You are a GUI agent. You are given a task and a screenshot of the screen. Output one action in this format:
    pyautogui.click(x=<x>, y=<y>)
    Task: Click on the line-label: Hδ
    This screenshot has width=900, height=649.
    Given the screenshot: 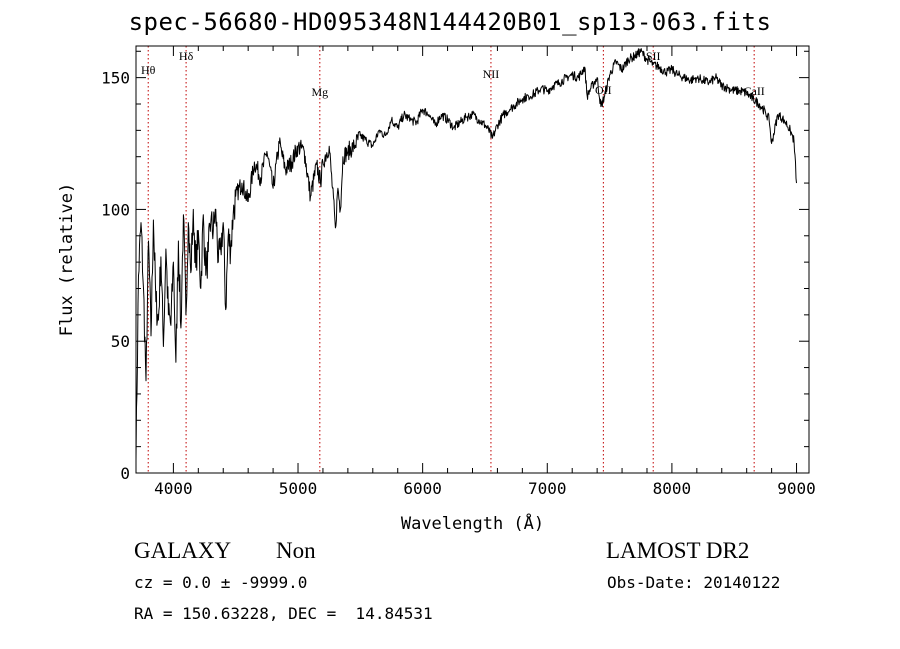 What is the action you would take?
    pyautogui.click(x=186, y=56)
    